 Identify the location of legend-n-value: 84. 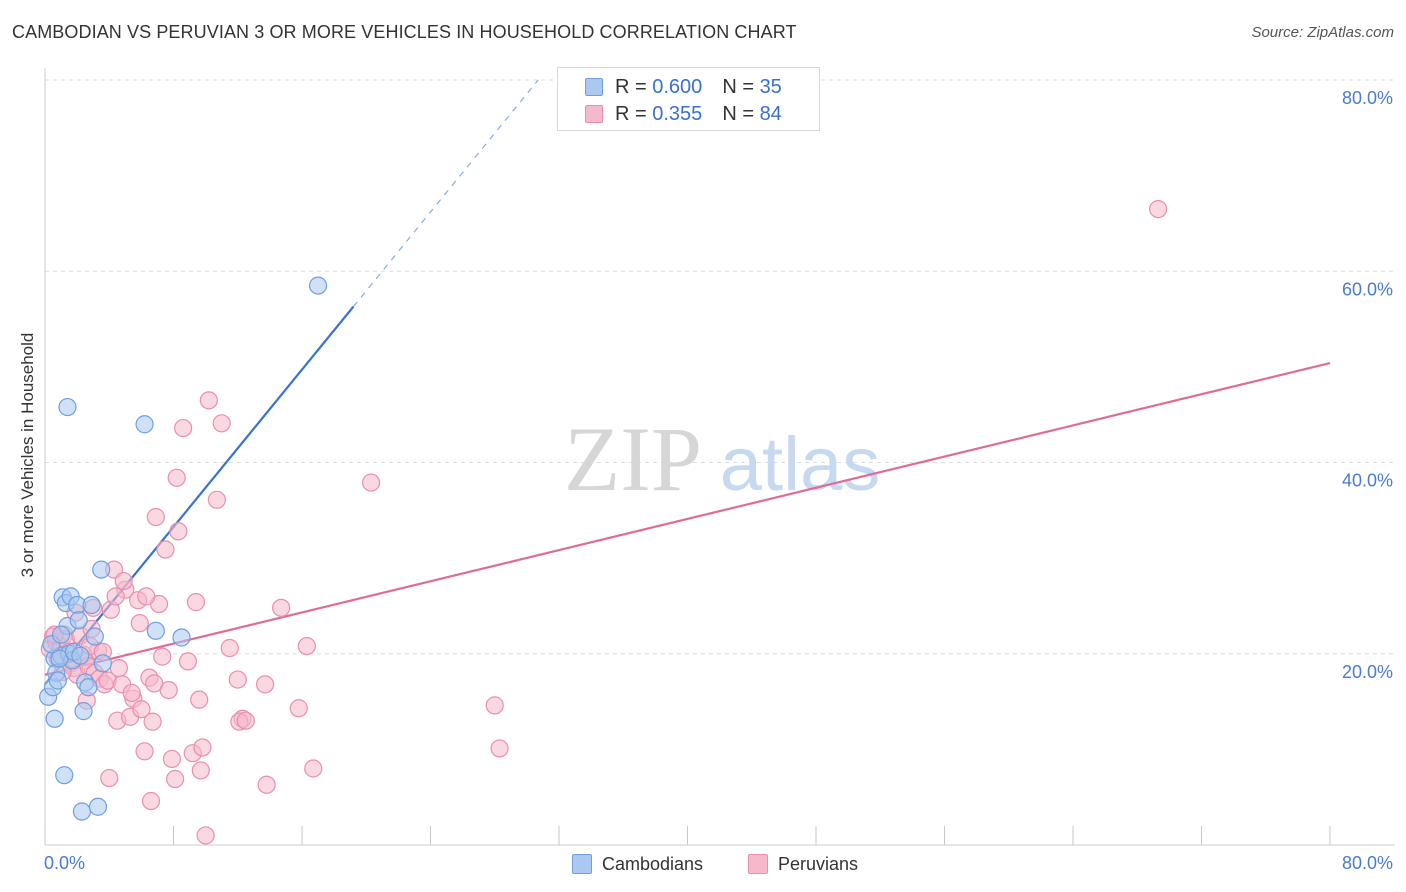
(770, 113).